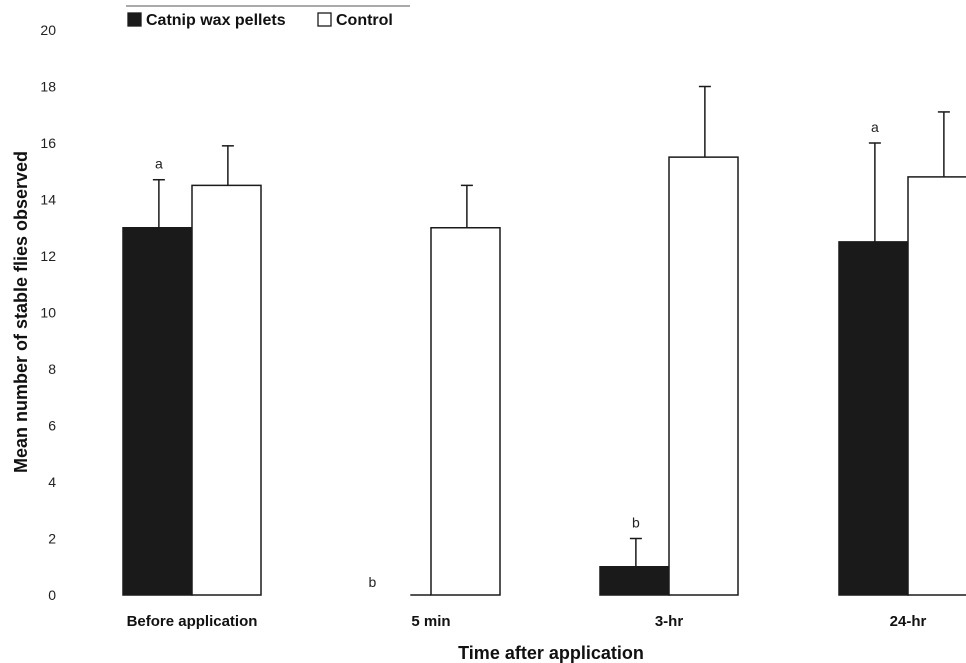 The width and height of the screenshot is (966, 663). What do you see at coordinates (551, 653) in the screenshot?
I see `x-axis-title: Time after application` at bounding box center [551, 653].